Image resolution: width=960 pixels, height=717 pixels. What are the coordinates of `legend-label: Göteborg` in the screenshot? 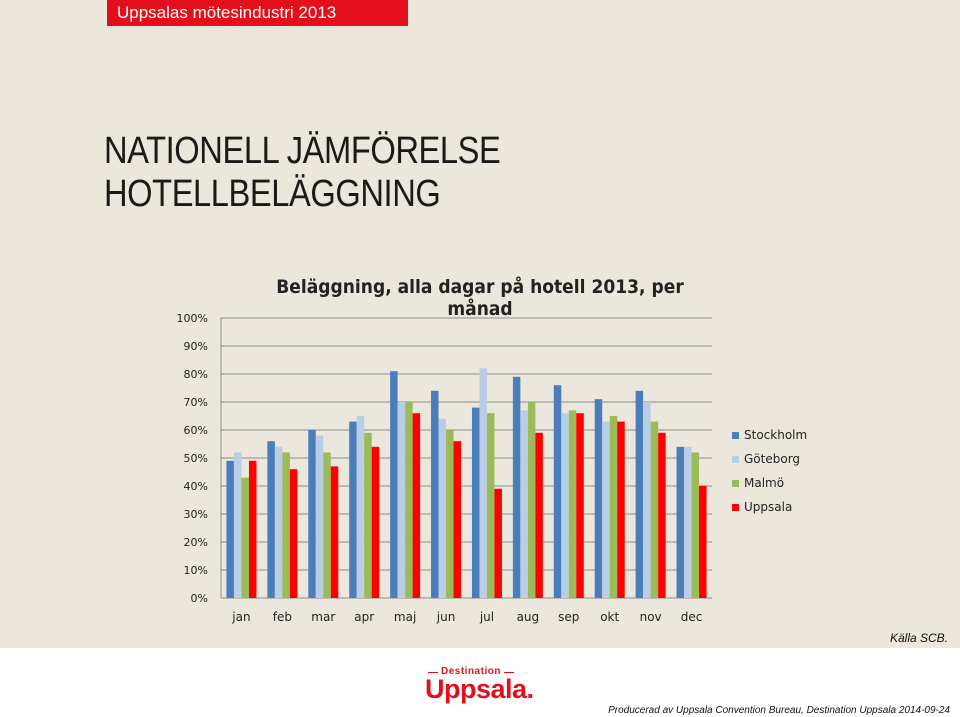 It's located at (772, 459).